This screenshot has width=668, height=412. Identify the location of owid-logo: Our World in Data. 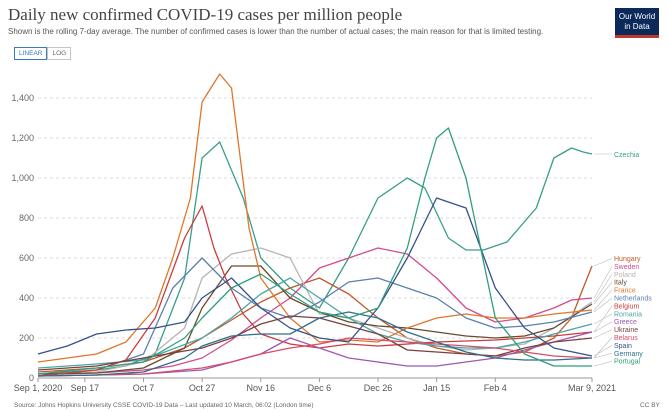
(637, 23).